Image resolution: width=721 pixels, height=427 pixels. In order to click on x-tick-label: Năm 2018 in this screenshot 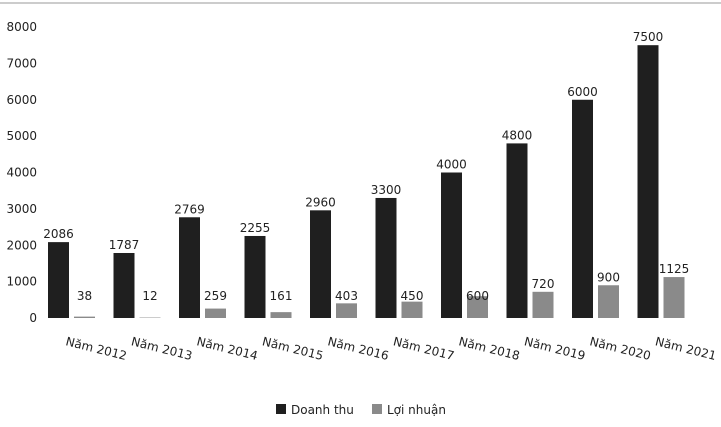, I will do `click(489, 348)`.